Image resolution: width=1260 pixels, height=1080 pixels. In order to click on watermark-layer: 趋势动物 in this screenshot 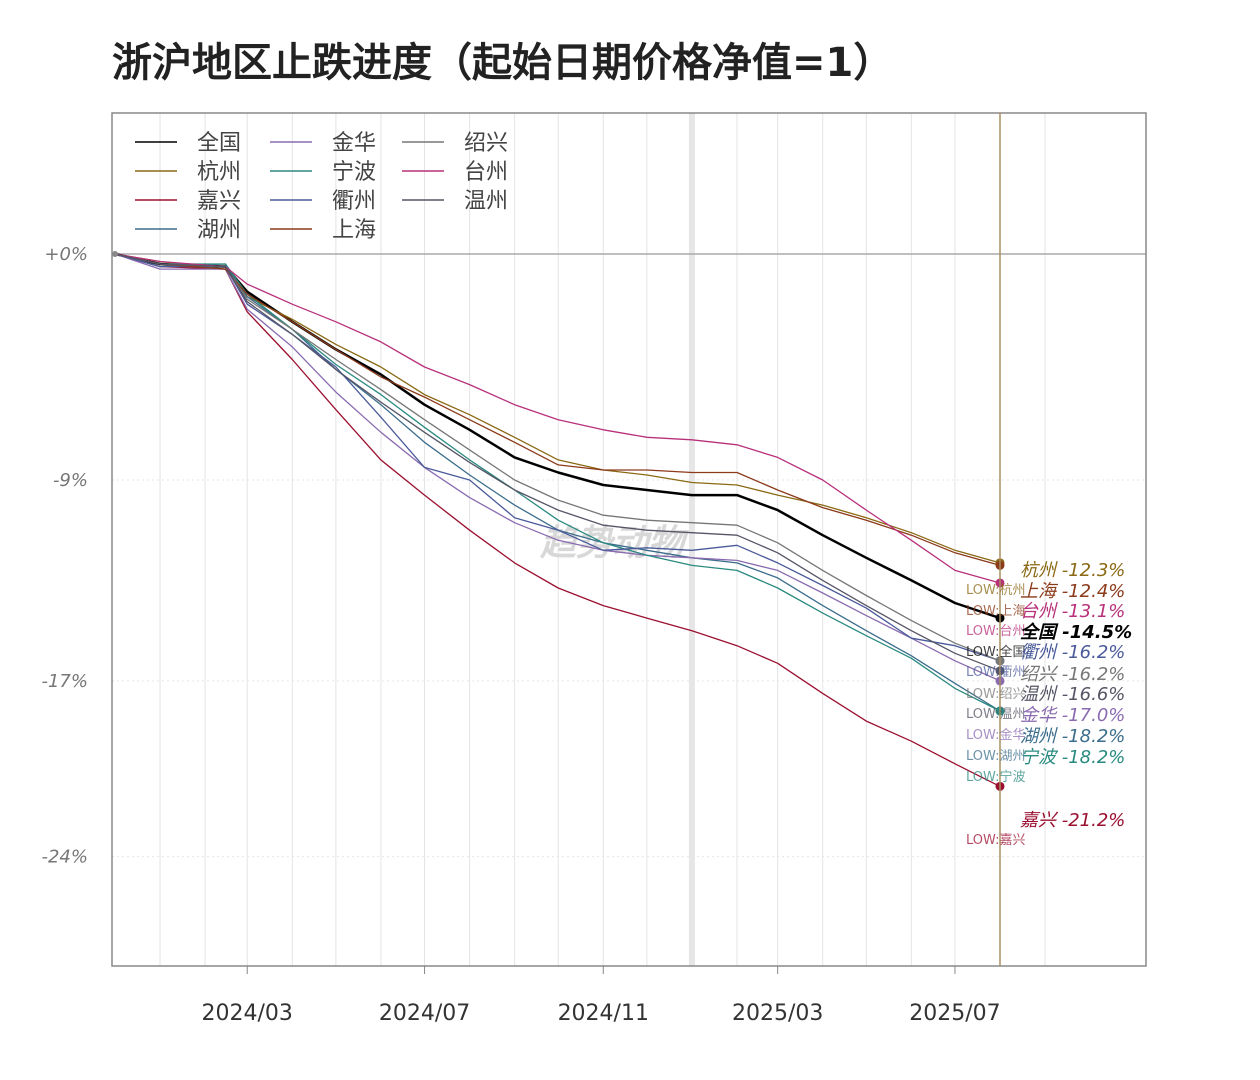, I will do `click(614, 543)`.